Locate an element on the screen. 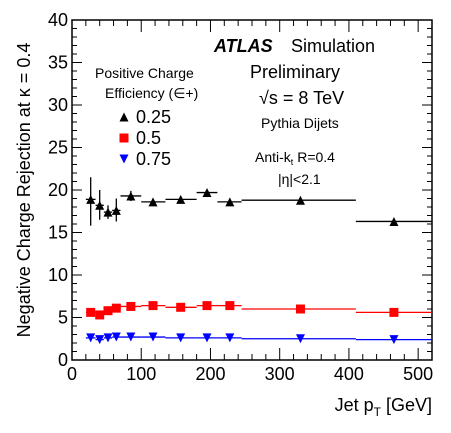 The width and height of the screenshot is (451, 433). jet-radius: R=0.4 is located at coordinates (314, 157).